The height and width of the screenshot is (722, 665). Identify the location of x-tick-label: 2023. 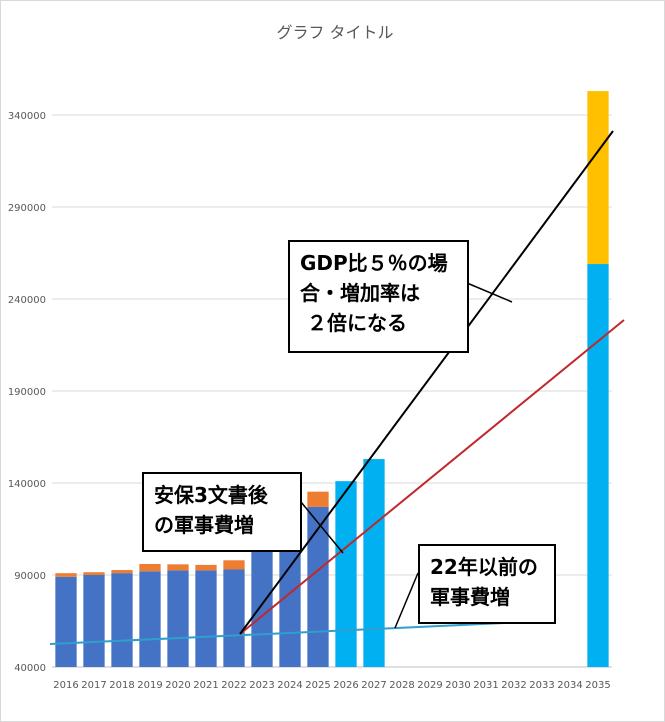
(261, 685).